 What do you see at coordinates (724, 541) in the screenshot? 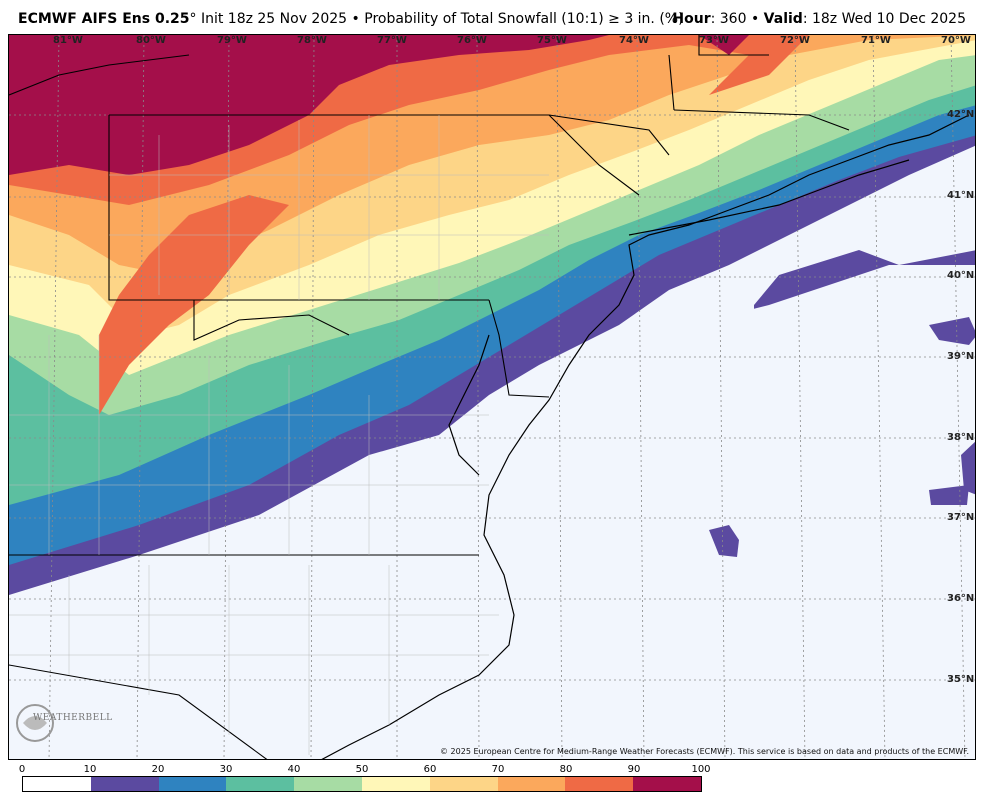
I see `purple-blob-sea` at bounding box center [724, 541].